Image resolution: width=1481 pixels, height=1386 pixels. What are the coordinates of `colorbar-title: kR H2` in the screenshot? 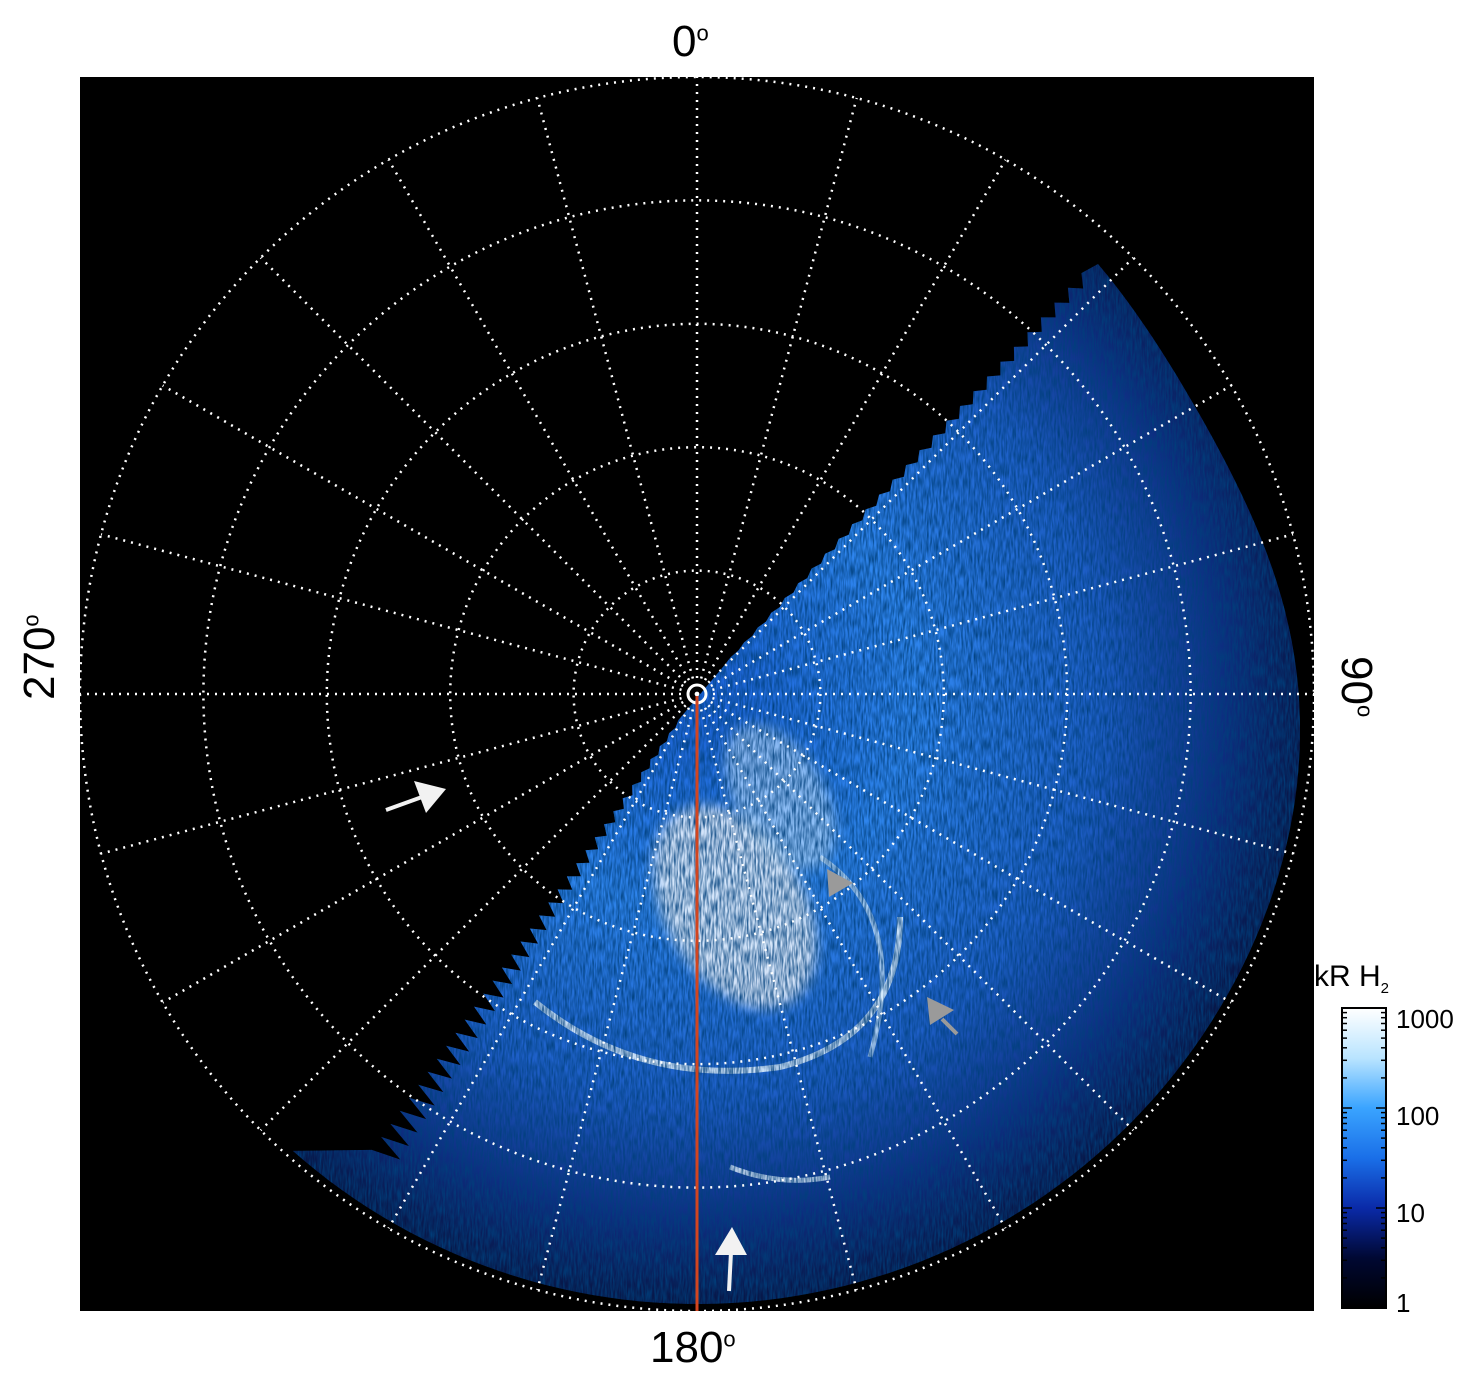 It's located at (1352, 978).